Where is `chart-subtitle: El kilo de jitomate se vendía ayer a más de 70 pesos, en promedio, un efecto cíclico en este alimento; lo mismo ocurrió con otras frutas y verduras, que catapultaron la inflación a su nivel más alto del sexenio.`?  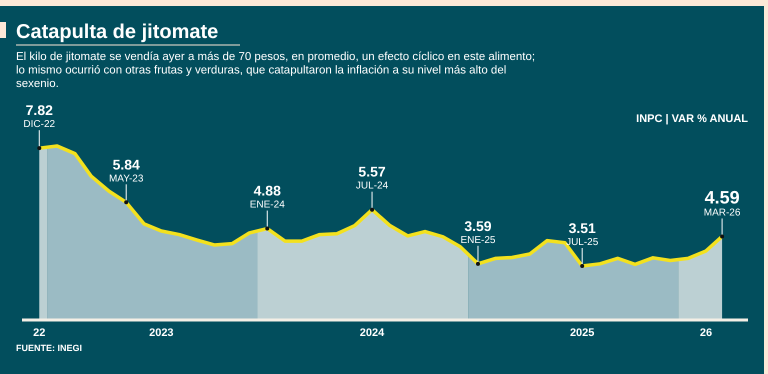
chart-subtitle: El kilo de jitomate se vendía ayer a más de 70 pesos, en promedio, un efecto cíclico en este alimento; lo mismo ocurrió con otras frutas y verduras, que catapultaron la inflación a su nivel más alto del sexenio. is located at coordinates (276, 70).